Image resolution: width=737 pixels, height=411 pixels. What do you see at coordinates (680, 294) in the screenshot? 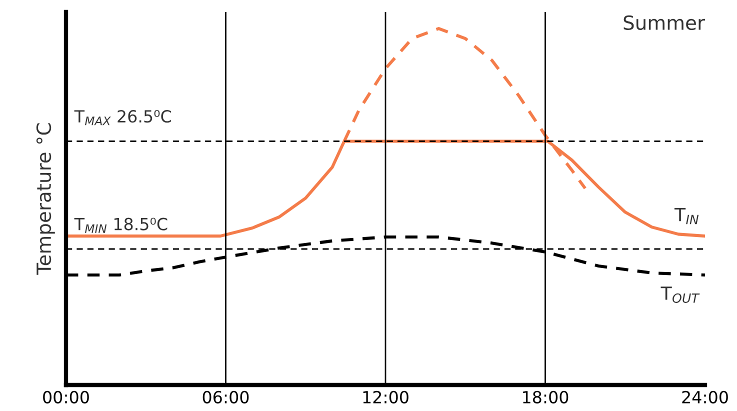
I see `series-label: T$_{OUT}$` at bounding box center [680, 294].